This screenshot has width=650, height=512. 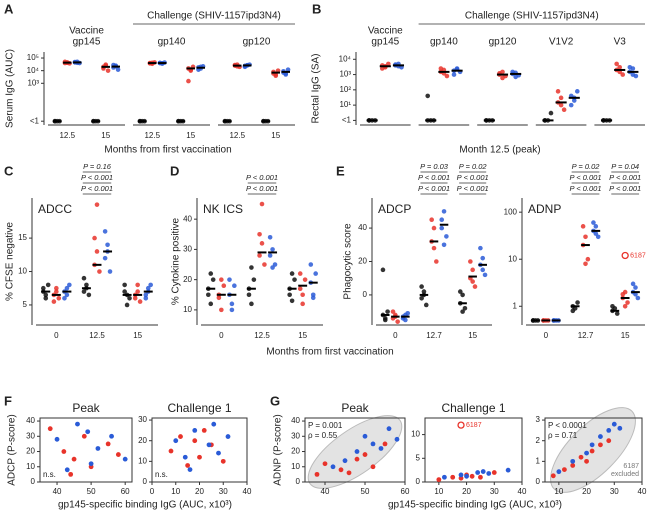 What do you see at coordinates (625, 474) in the screenshot?
I see `note: excluded` at bounding box center [625, 474].